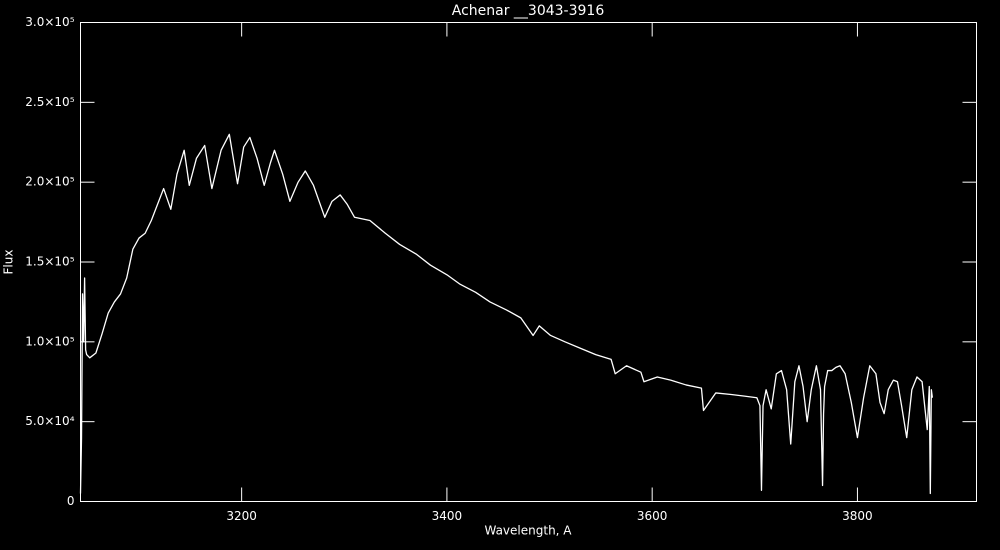  Describe the element at coordinates (49, 341) in the screenshot. I see `y-tick-label: 1.0×10⁵` at that location.